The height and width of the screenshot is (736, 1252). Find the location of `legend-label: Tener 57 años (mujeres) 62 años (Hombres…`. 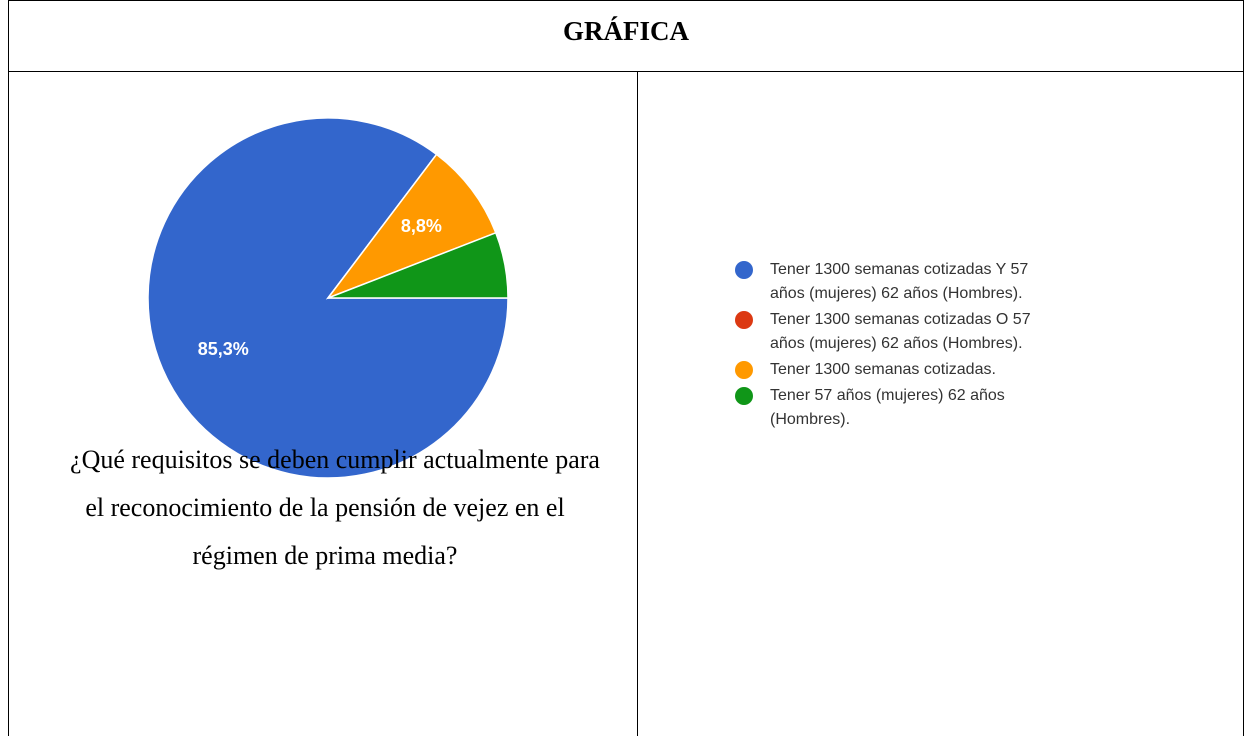

legend-label: Tener 57 años (mujeres) 62 años (Hombres… is located at coordinates (887, 407).